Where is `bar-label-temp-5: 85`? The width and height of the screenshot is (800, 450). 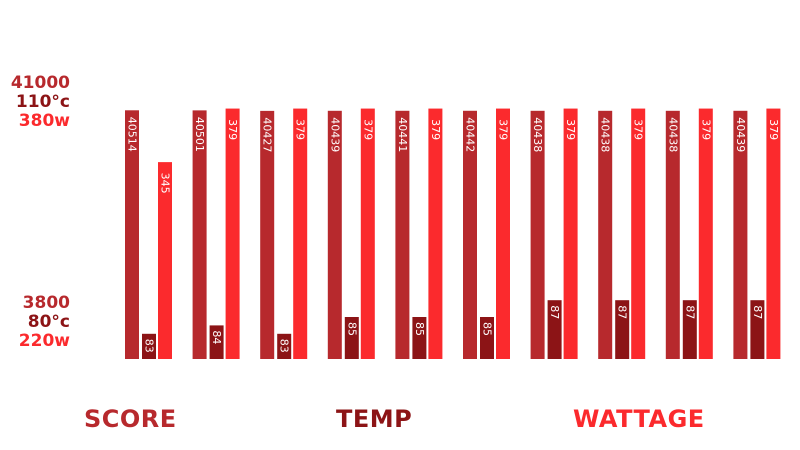
bar-label-temp-5: 85 is located at coordinates (419, 329).